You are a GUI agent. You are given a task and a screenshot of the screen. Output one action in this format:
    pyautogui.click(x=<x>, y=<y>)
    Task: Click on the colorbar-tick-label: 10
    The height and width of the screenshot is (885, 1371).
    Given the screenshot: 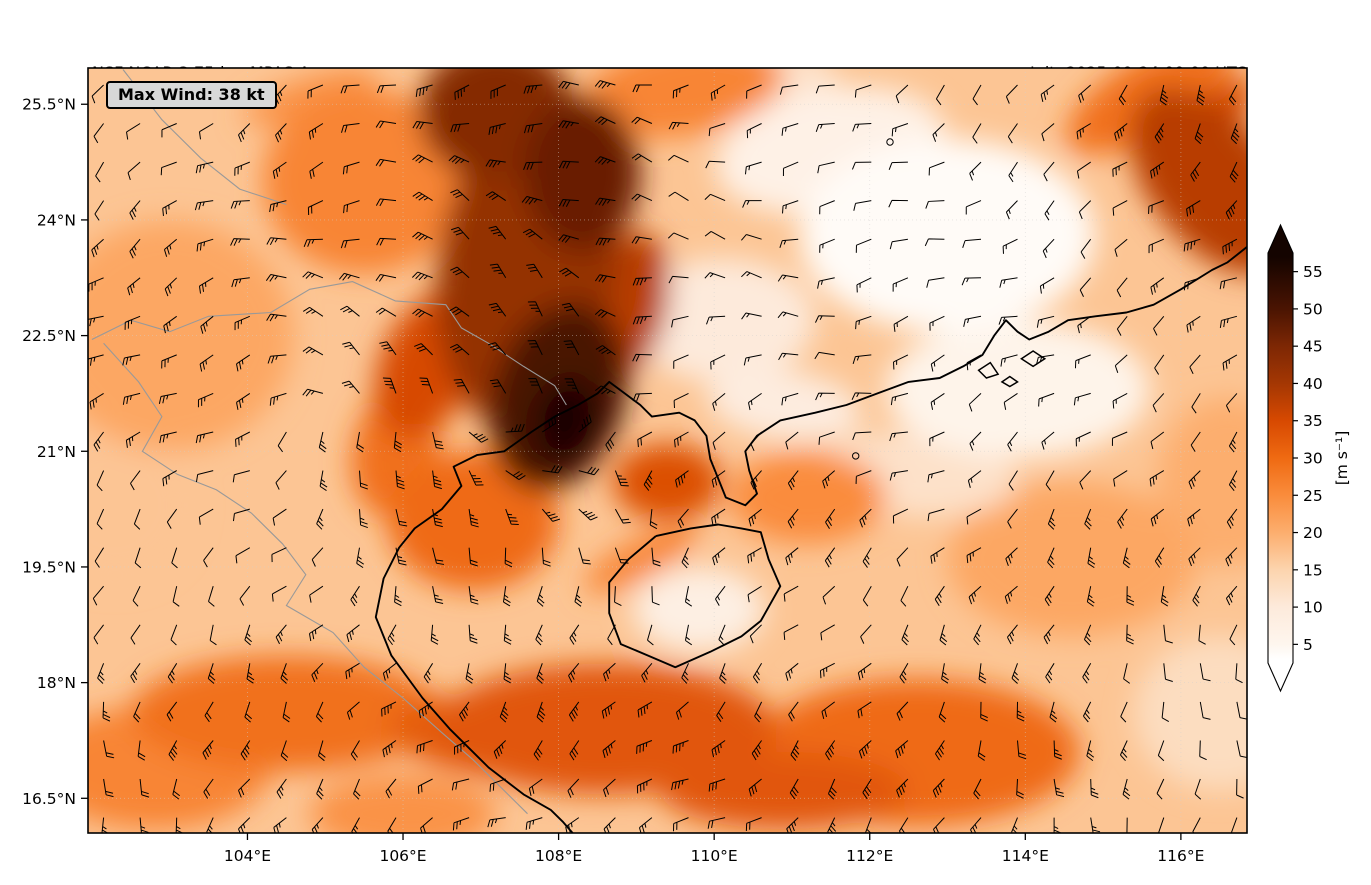 What is the action you would take?
    pyautogui.click(x=1313, y=608)
    